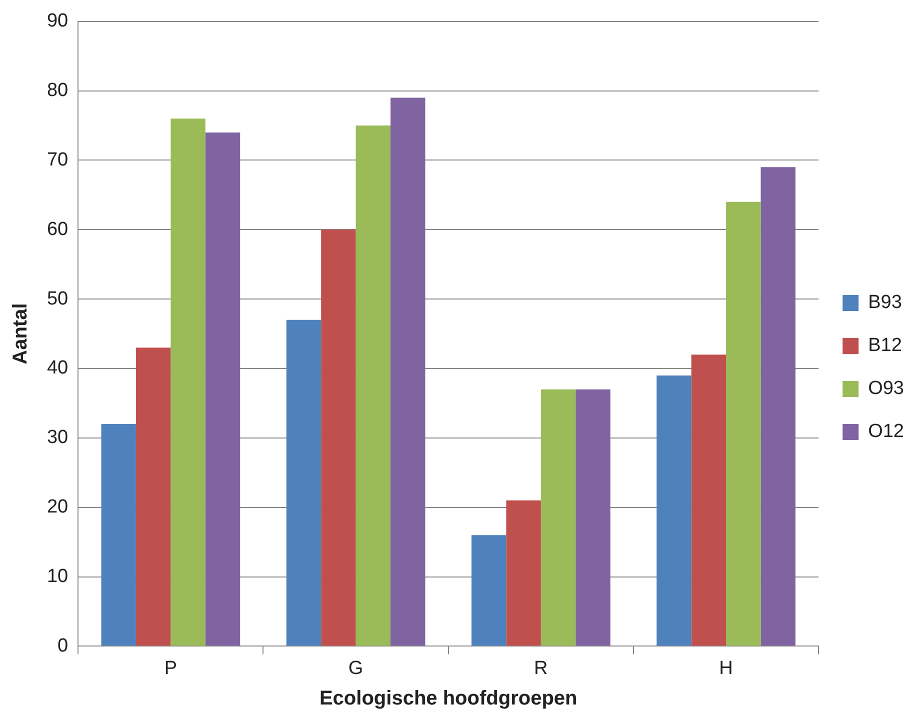 The image size is (924, 720). Describe the element at coordinates (57, 21) in the screenshot. I see `y-tick-label: 90` at that location.